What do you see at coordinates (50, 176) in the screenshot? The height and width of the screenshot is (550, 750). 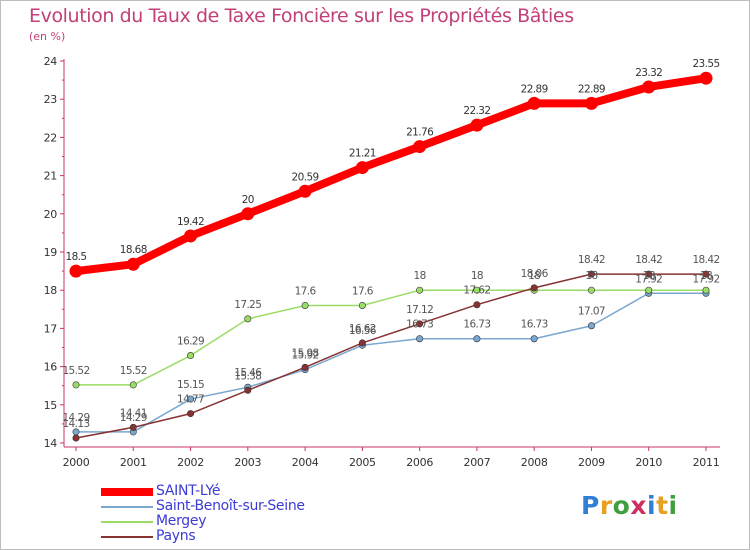 I see `y-tick-label: 21` at bounding box center [50, 176].